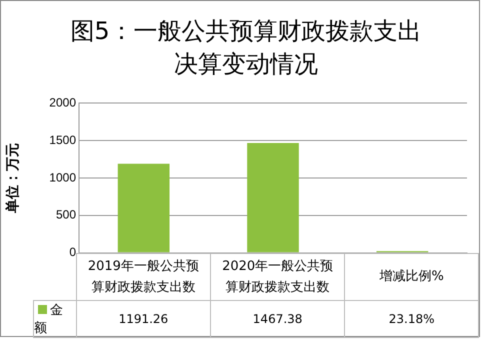 Image resolution: width=482 pixels, height=339 pixels. I want to click on data-label: 1467.38, so click(277, 319).